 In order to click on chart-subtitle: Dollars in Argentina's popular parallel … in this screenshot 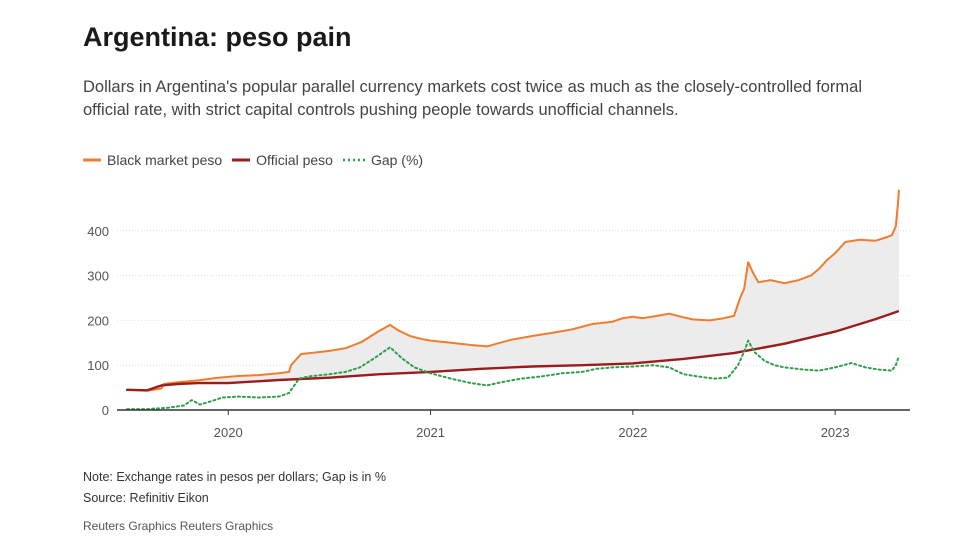, I will do `click(472, 98)`.